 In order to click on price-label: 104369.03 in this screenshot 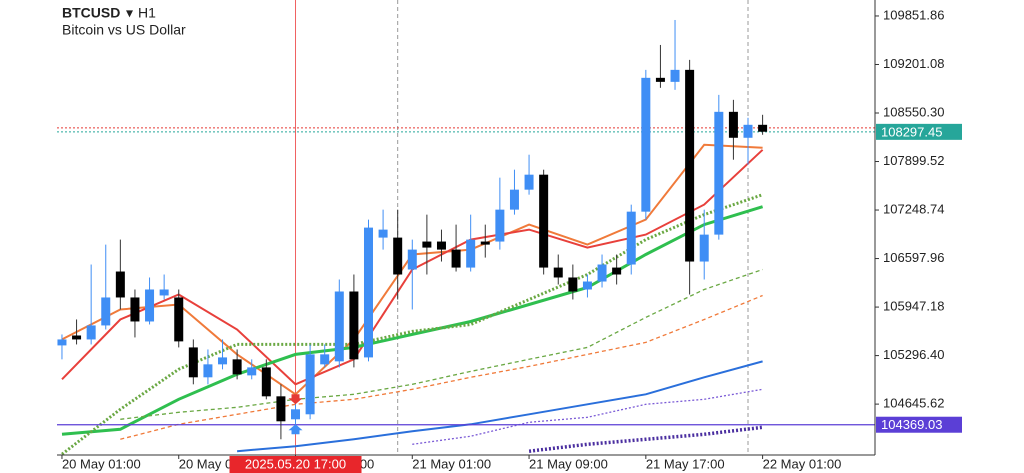, I will do `click(911, 424)`.